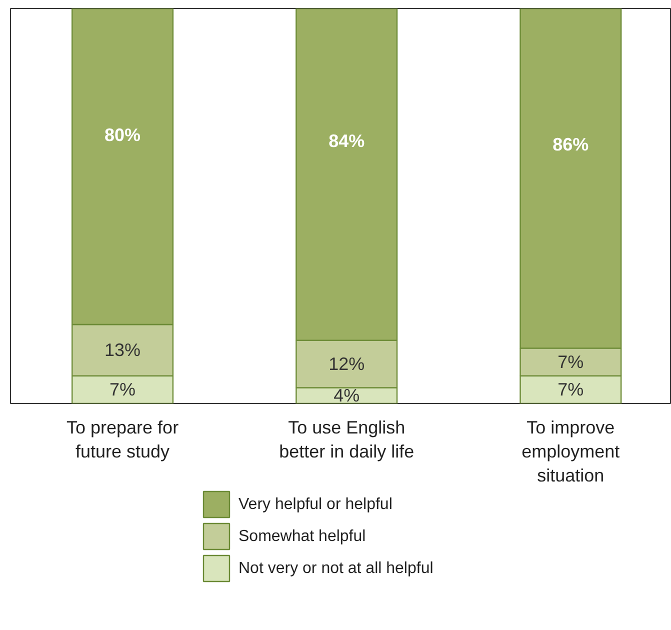 The width and height of the screenshot is (671, 630). What do you see at coordinates (346, 440) in the screenshot?
I see `x-tick-label: To use English better in daily life` at bounding box center [346, 440].